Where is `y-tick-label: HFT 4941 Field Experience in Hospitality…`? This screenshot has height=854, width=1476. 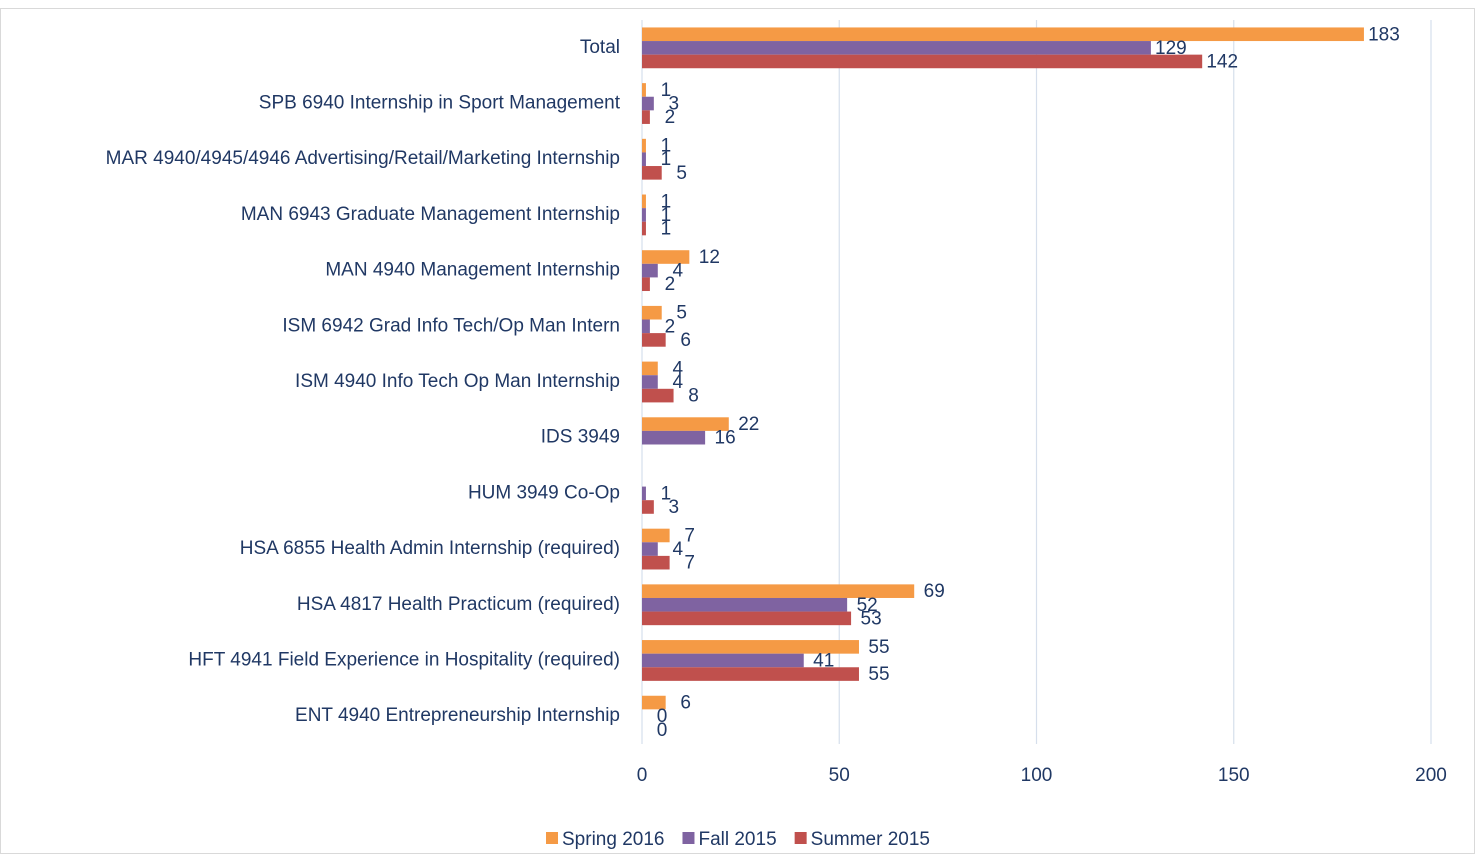
y-tick-label: HFT 4941 Field Experience in Hospitality… is located at coordinates (404, 659).